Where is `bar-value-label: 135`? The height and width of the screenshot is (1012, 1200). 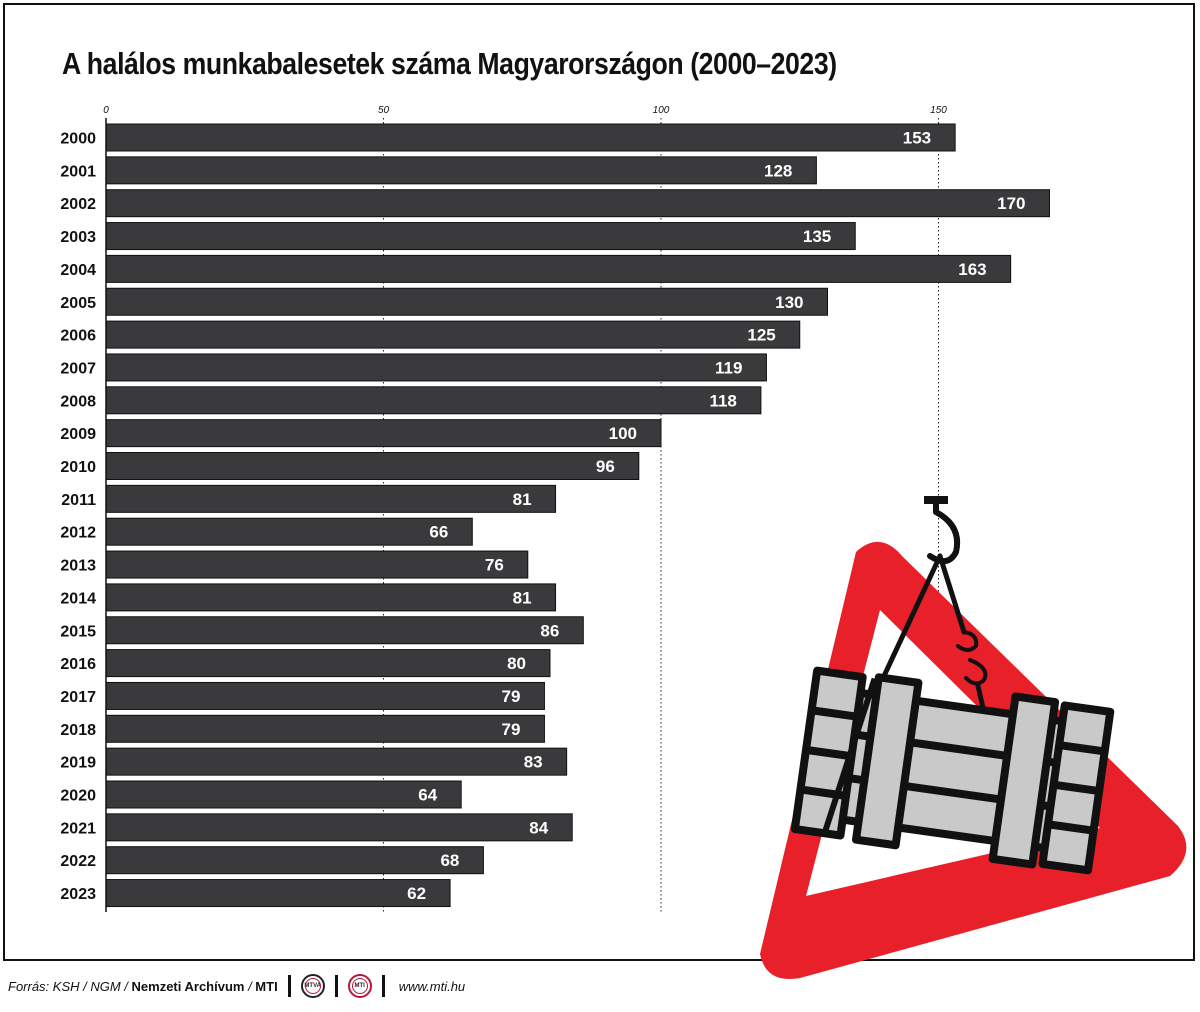
bar-value-label: 135 is located at coordinates (817, 236).